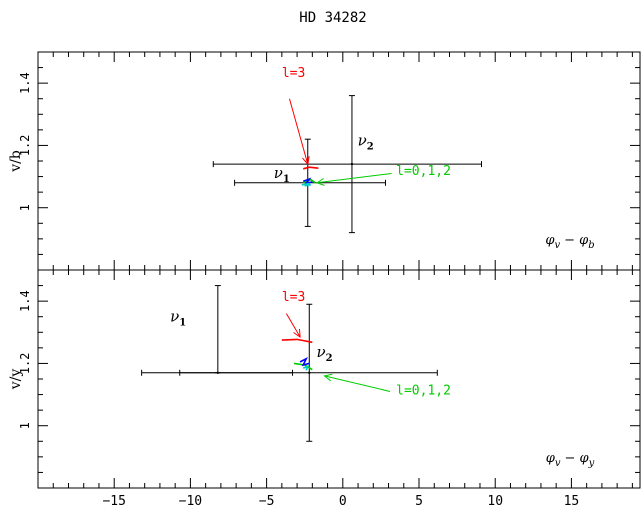 The width and height of the screenshot is (641, 510). I want to click on chart-title: HD 34282, so click(332, 18).